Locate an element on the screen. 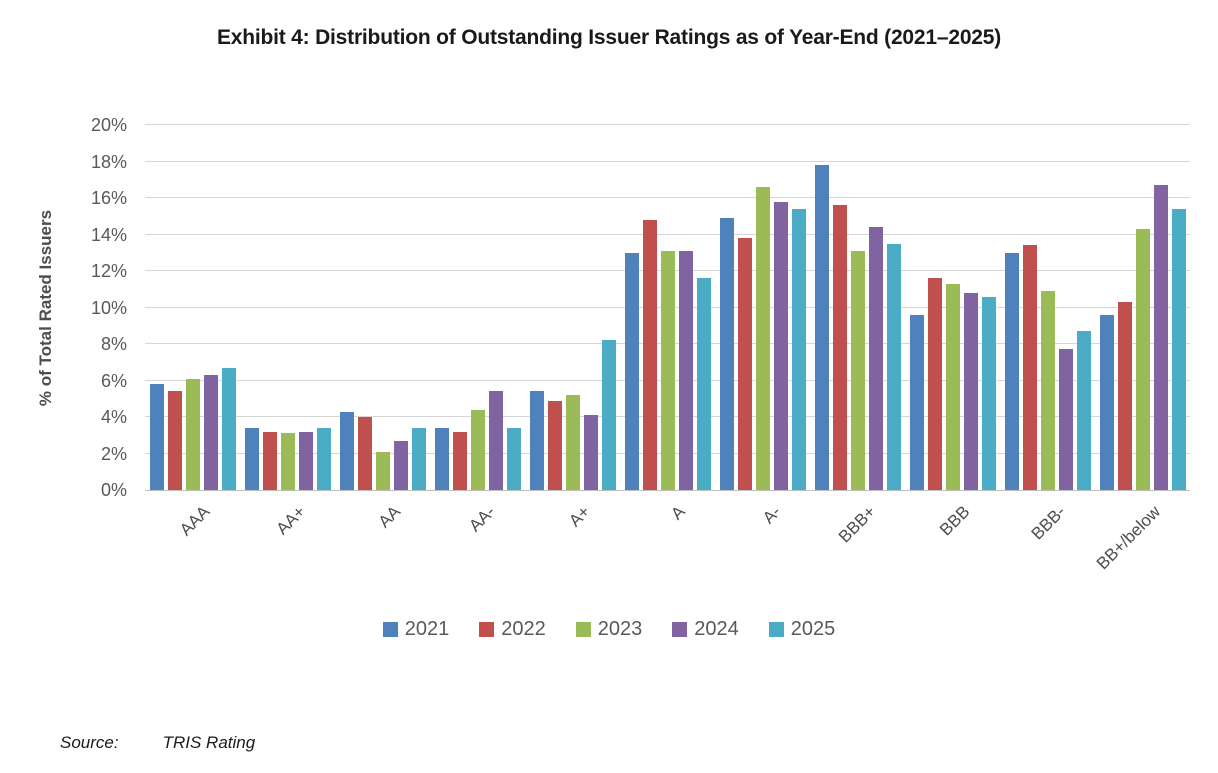 The width and height of the screenshot is (1218, 773). bar-AA+-2023 is located at coordinates (287, 461).